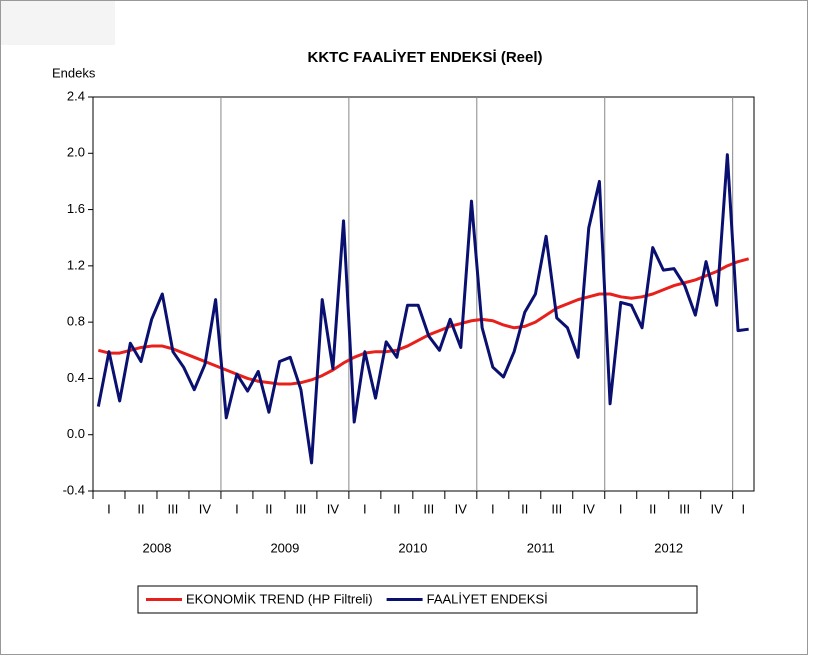 The width and height of the screenshot is (817, 659). Describe the element at coordinates (74, 72) in the screenshot. I see `y-axis-label: Endeks` at that location.